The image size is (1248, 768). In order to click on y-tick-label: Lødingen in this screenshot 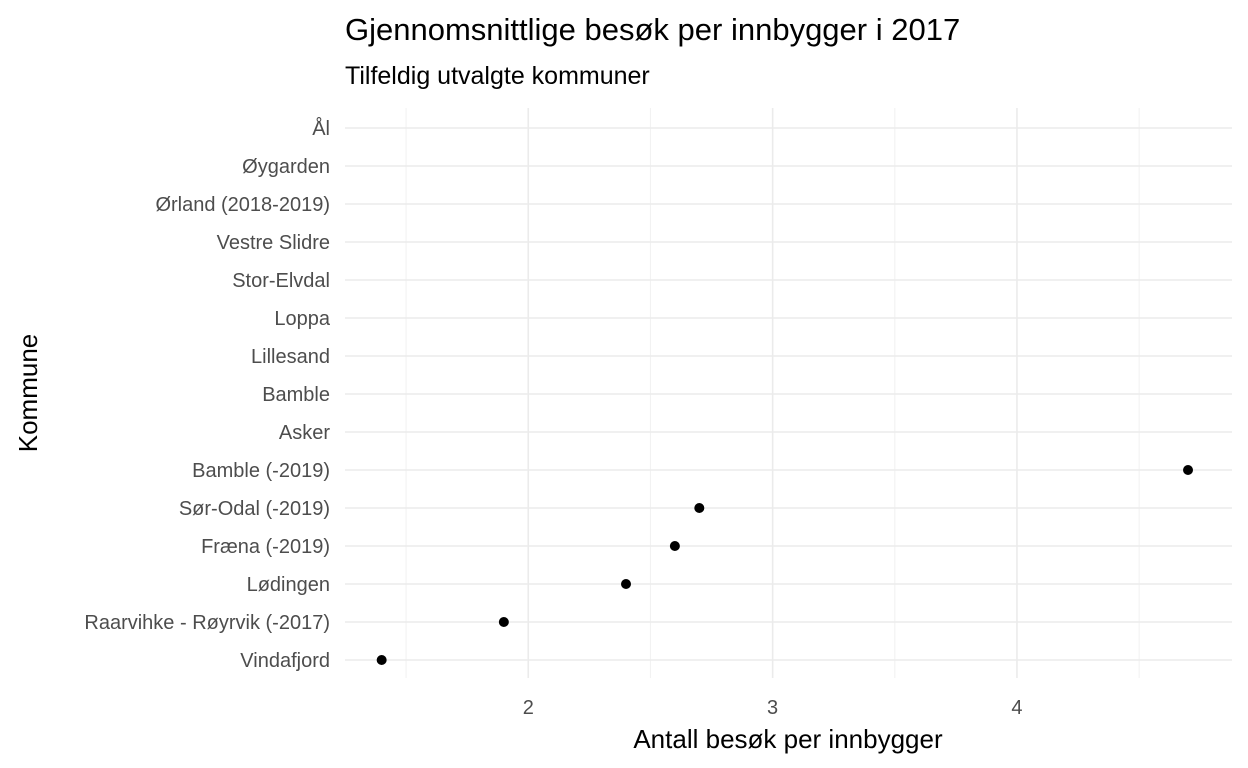, I will do `click(288, 585)`.